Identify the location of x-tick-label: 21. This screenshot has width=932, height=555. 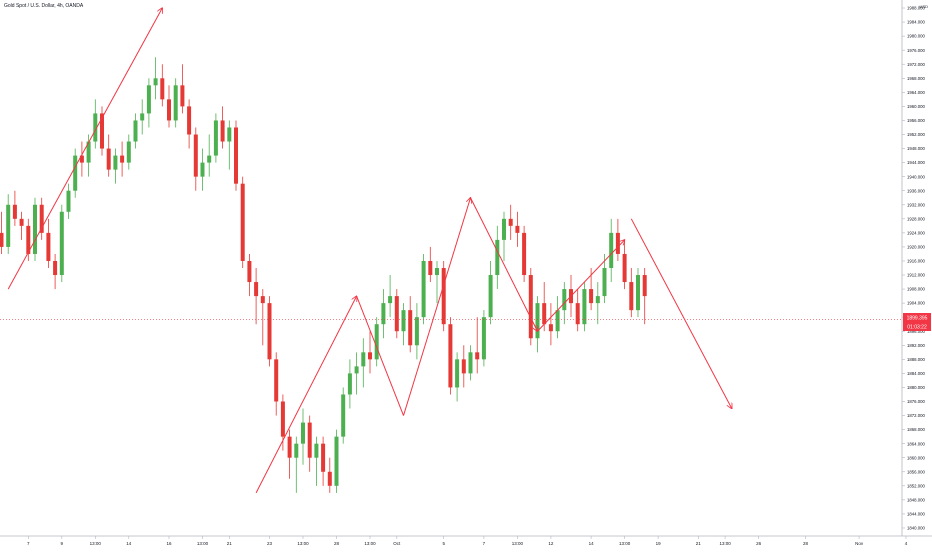
(230, 543).